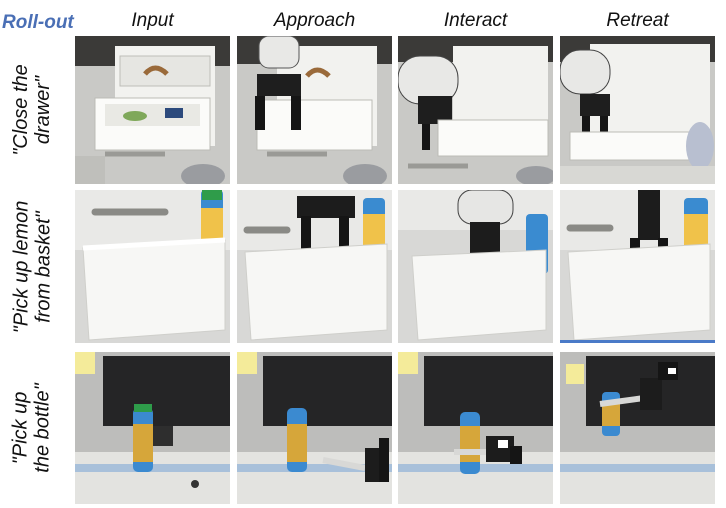 Image resolution: width=726 pixels, height=508 pixels. I want to click on row-label-pick-lemon: "Pick up lemon from basket", so click(32, 266).